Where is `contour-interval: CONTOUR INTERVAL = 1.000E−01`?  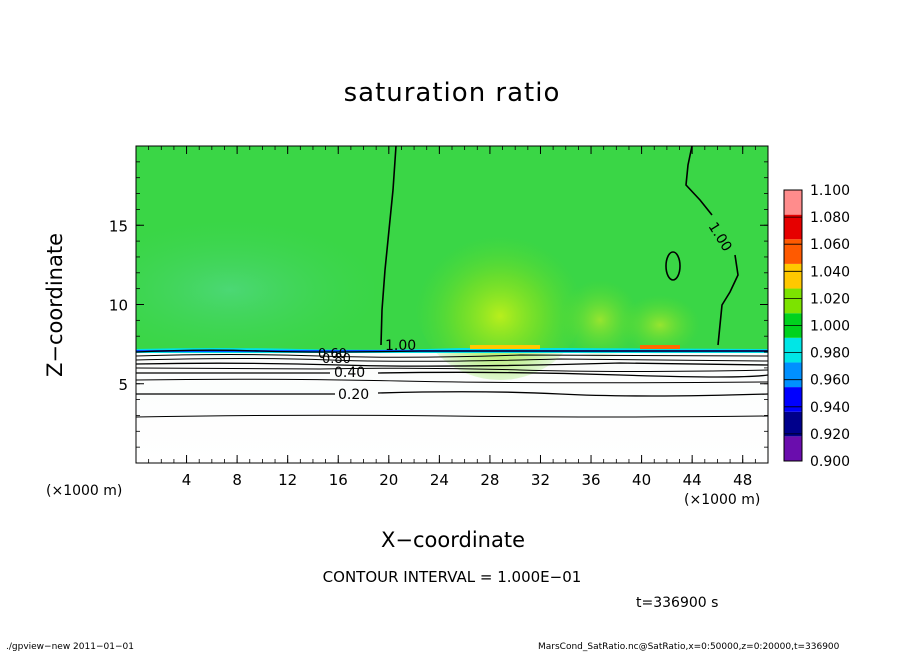
contour-interval: CONTOUR INTERVAL = 1.000E−01 is located at coordinates (452, 577).